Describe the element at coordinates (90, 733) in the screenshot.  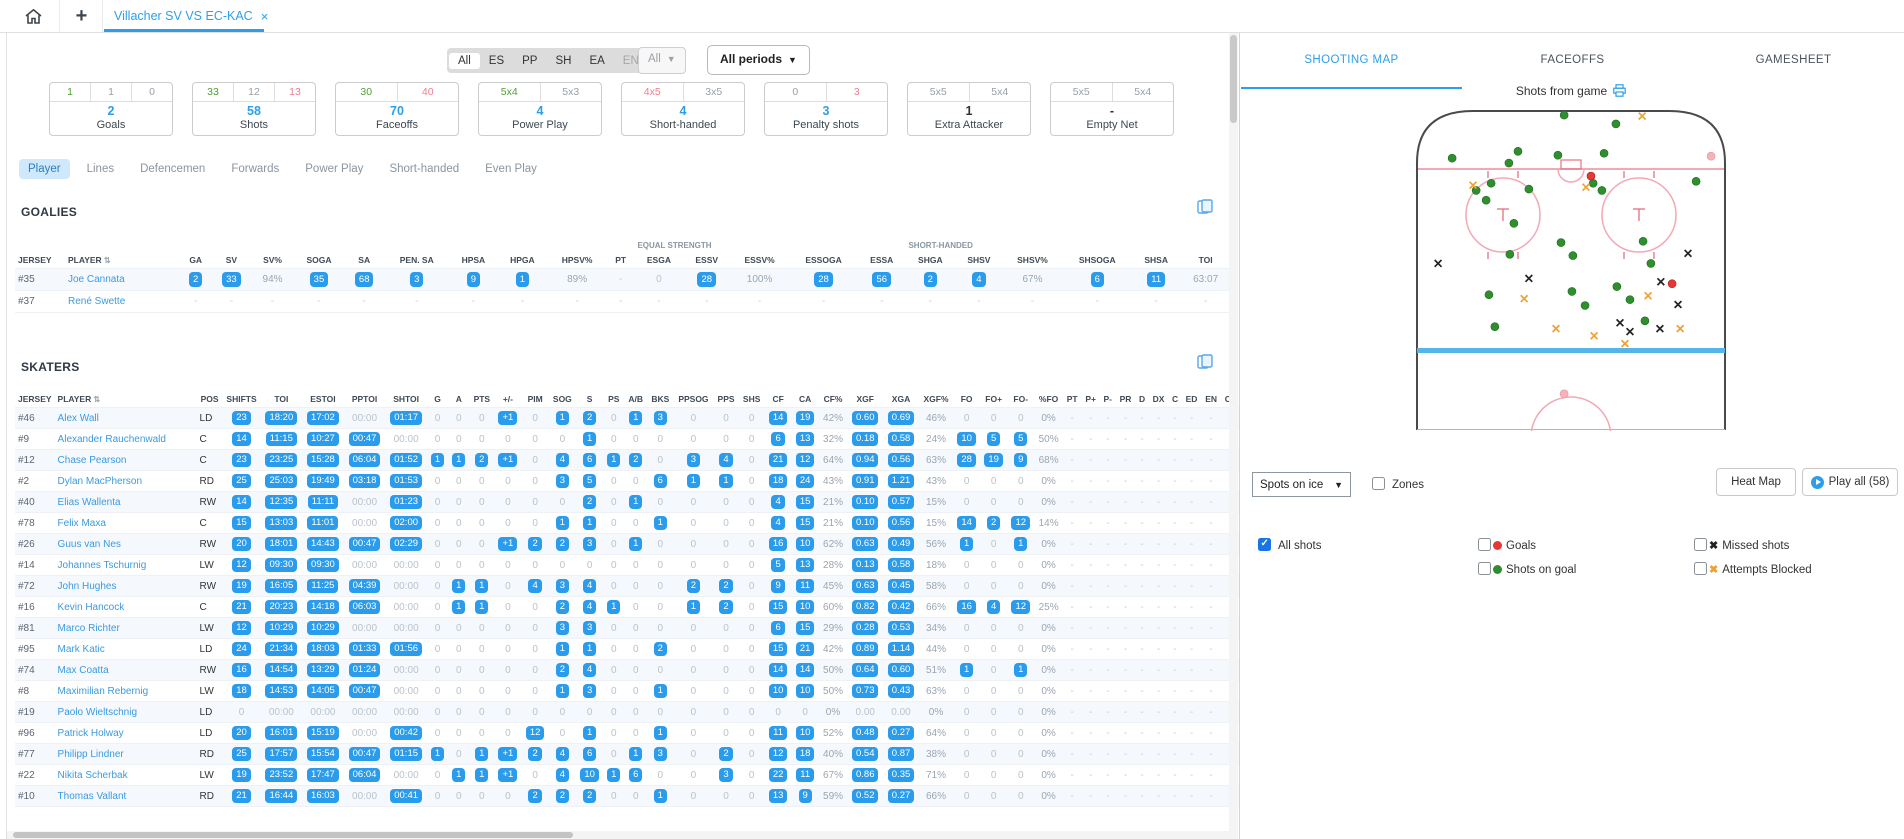
I see `player-link: Patrick Holway` at that location.